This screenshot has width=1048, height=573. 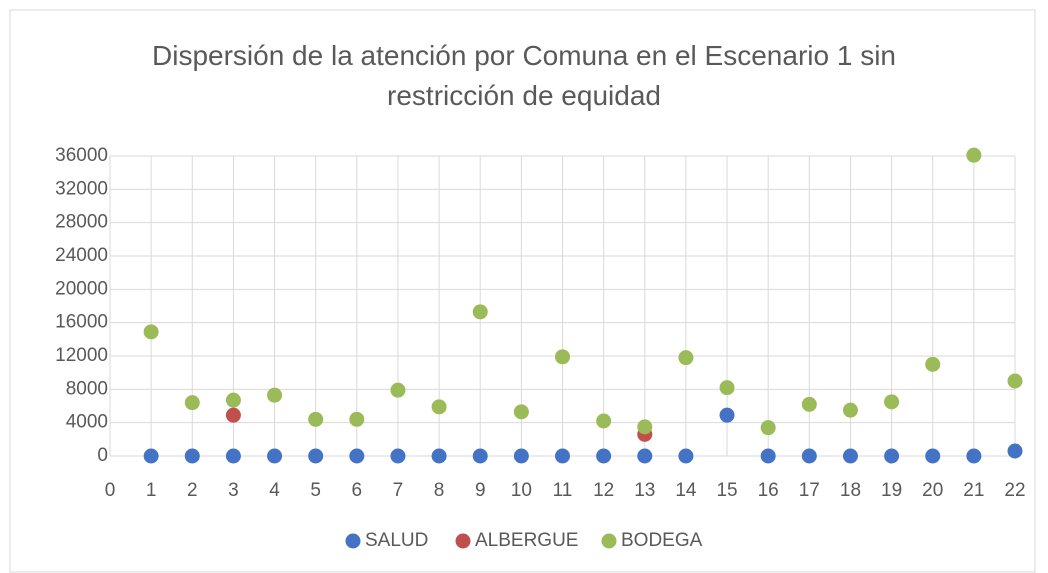 I want to click on x-tick-label: 7, so click(x=398, y=490).